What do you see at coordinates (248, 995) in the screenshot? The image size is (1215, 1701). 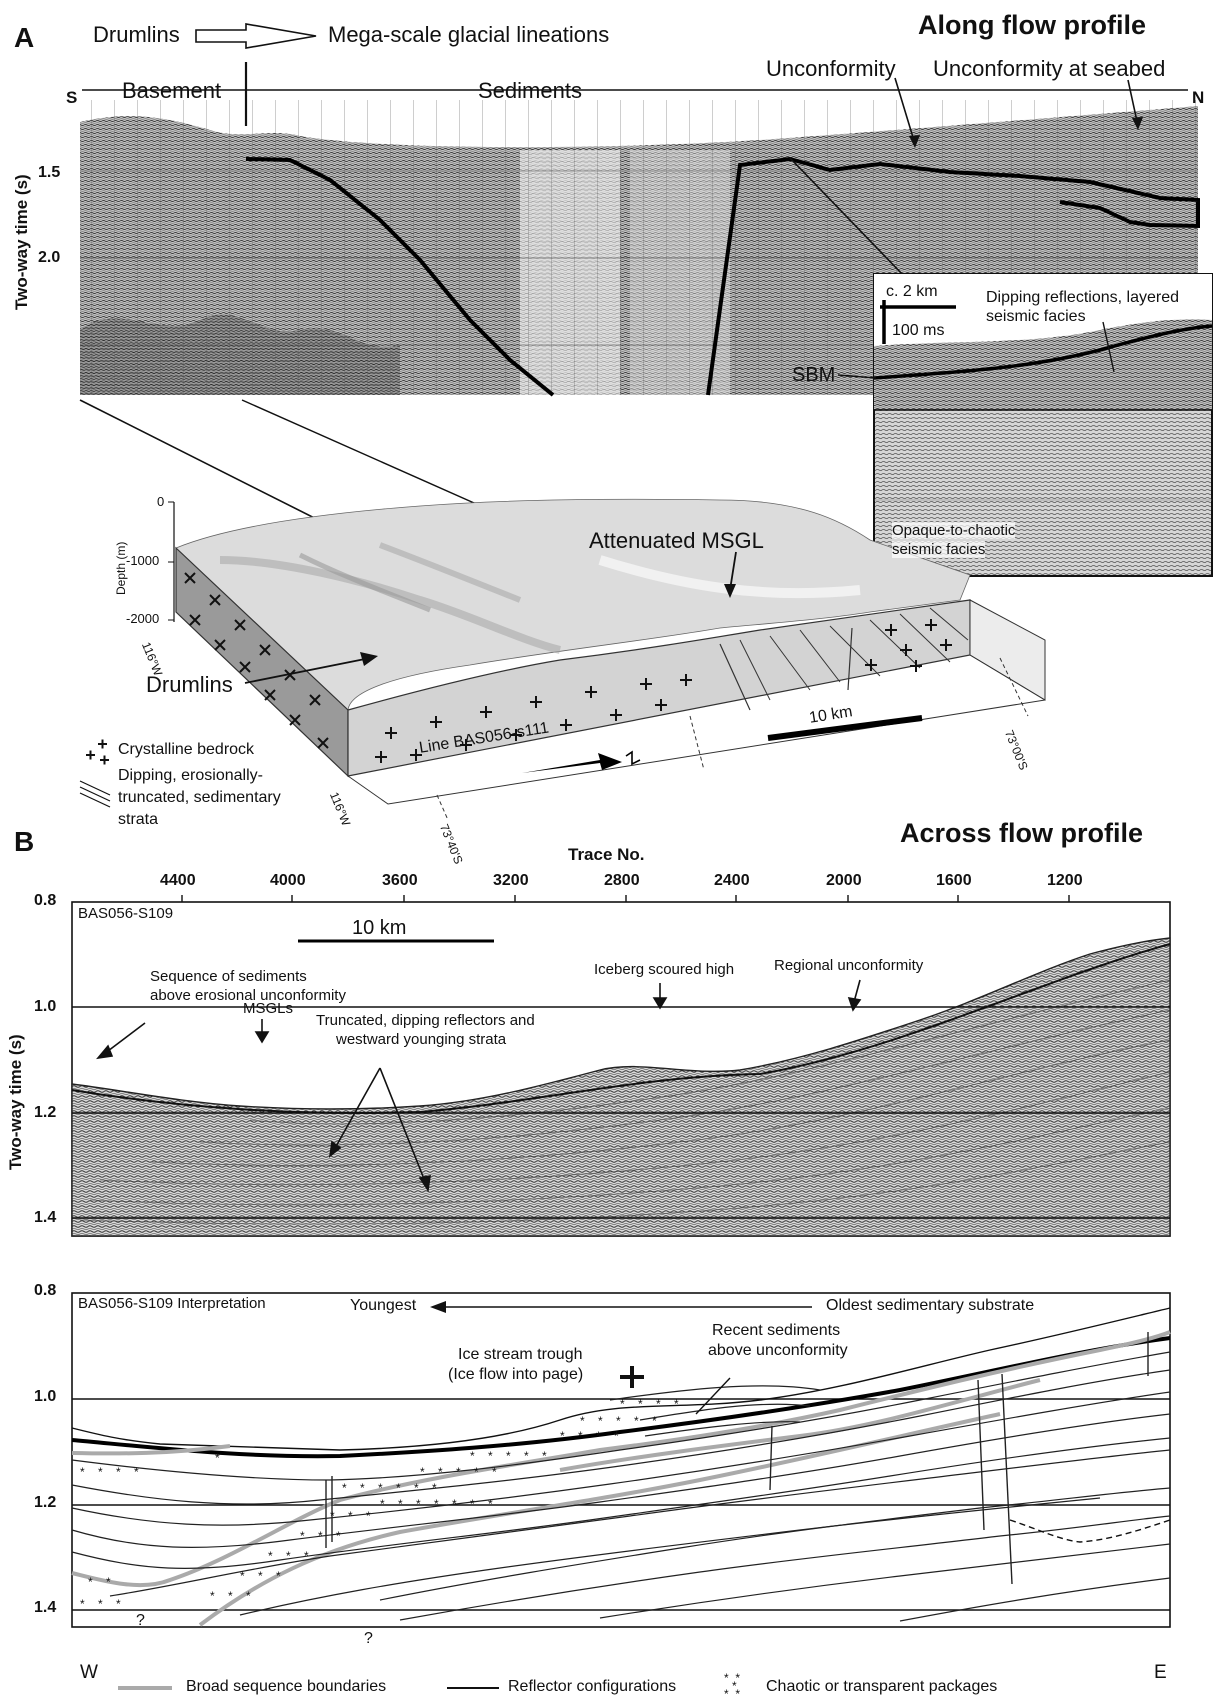 I see `seq-label-2: above erosional unconformity` at bounding box center [248, 995].